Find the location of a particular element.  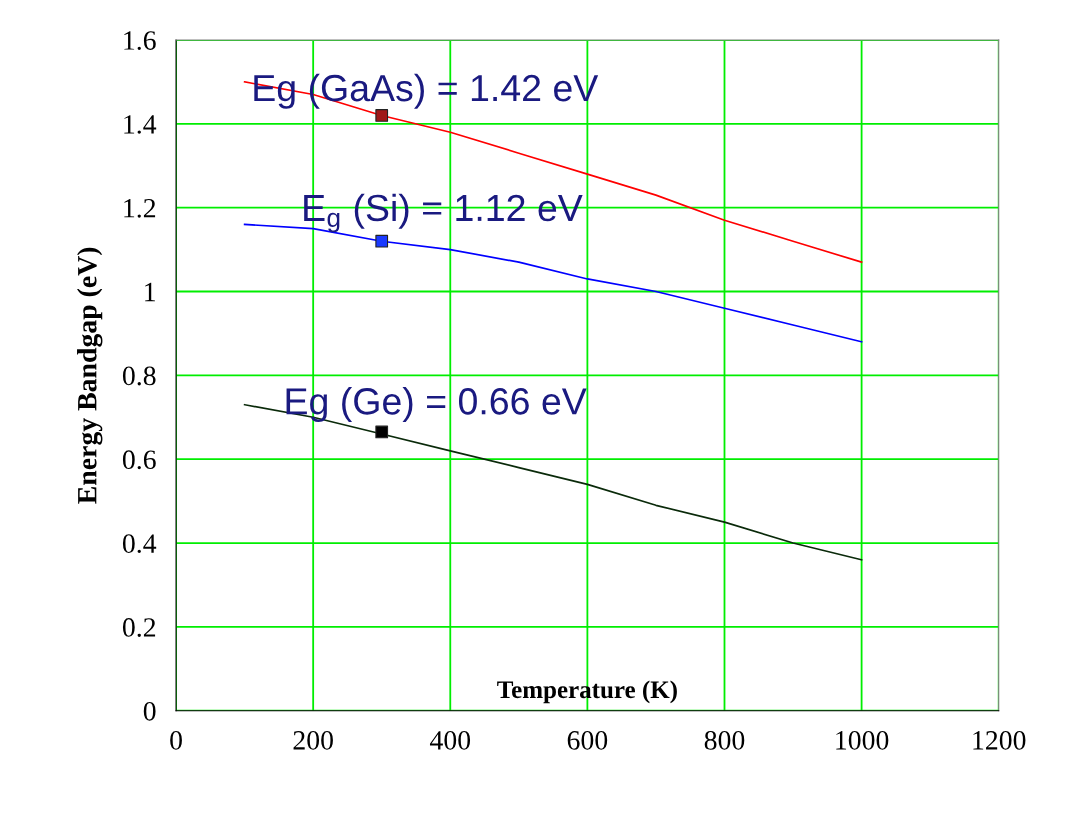

x-tick-label: 1200 is located at coordinates (999, 740).